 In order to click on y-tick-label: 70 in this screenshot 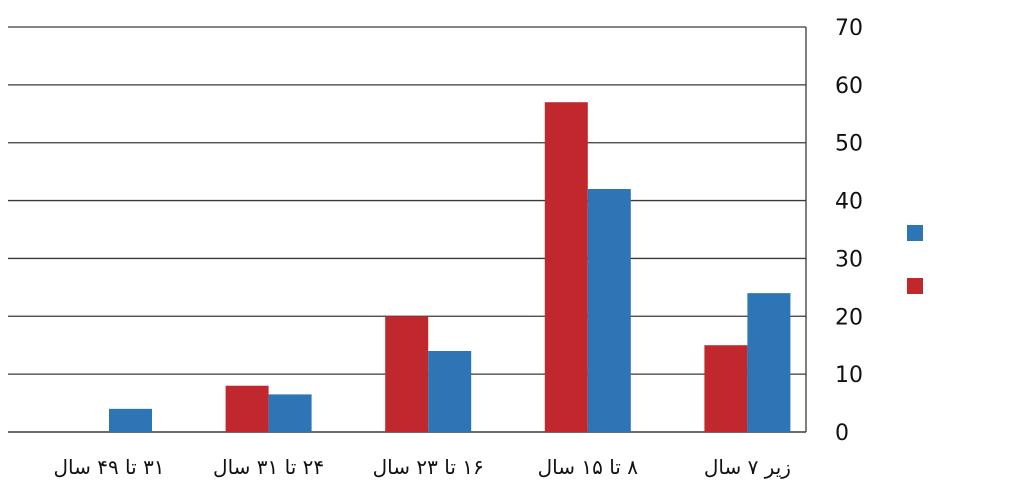, I will do `click(849, 28)`.